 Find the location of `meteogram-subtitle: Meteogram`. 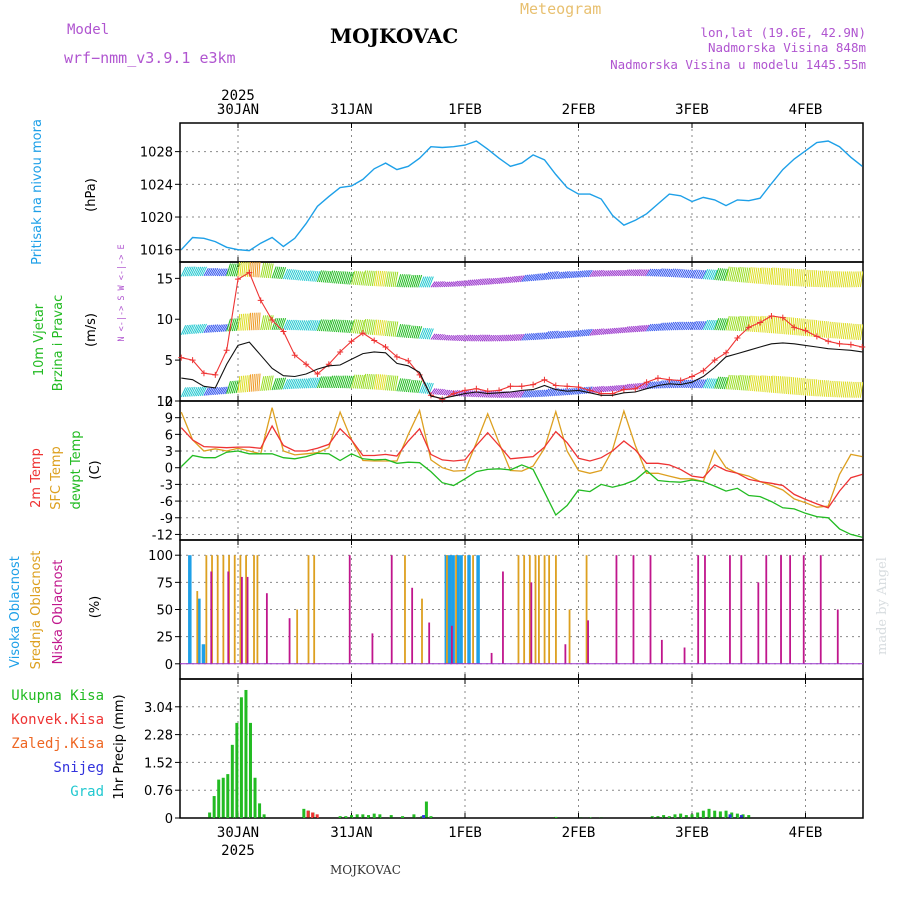

meteogram-subtitle: Meteogram is located at coordinates (560, 9).